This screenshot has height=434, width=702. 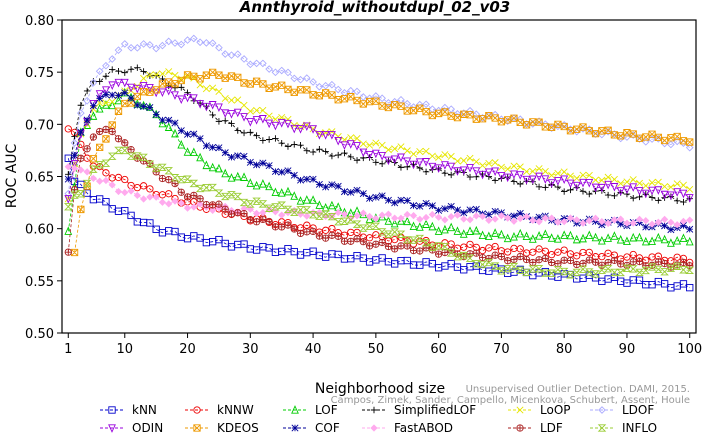 What do you see at coordinates (375, 8) in the screenshot?
I see `chart-title: Annthyroid_withoutdupl_02_v03` at bounding box center [375, 8].